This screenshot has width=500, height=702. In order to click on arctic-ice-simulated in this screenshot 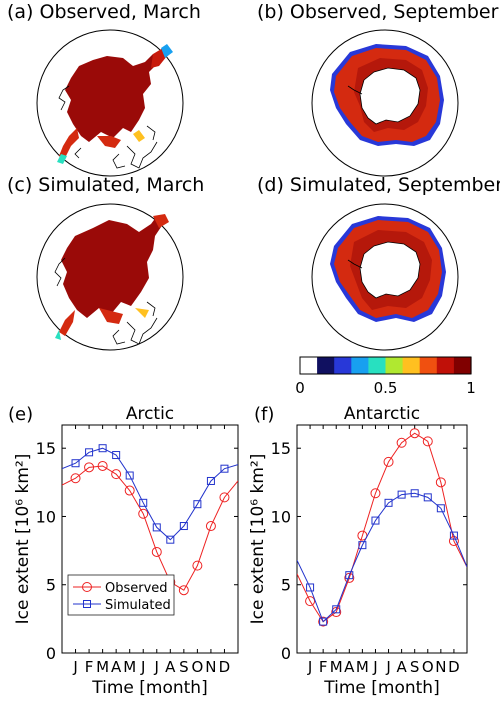, I will do `click(112, 277)`.